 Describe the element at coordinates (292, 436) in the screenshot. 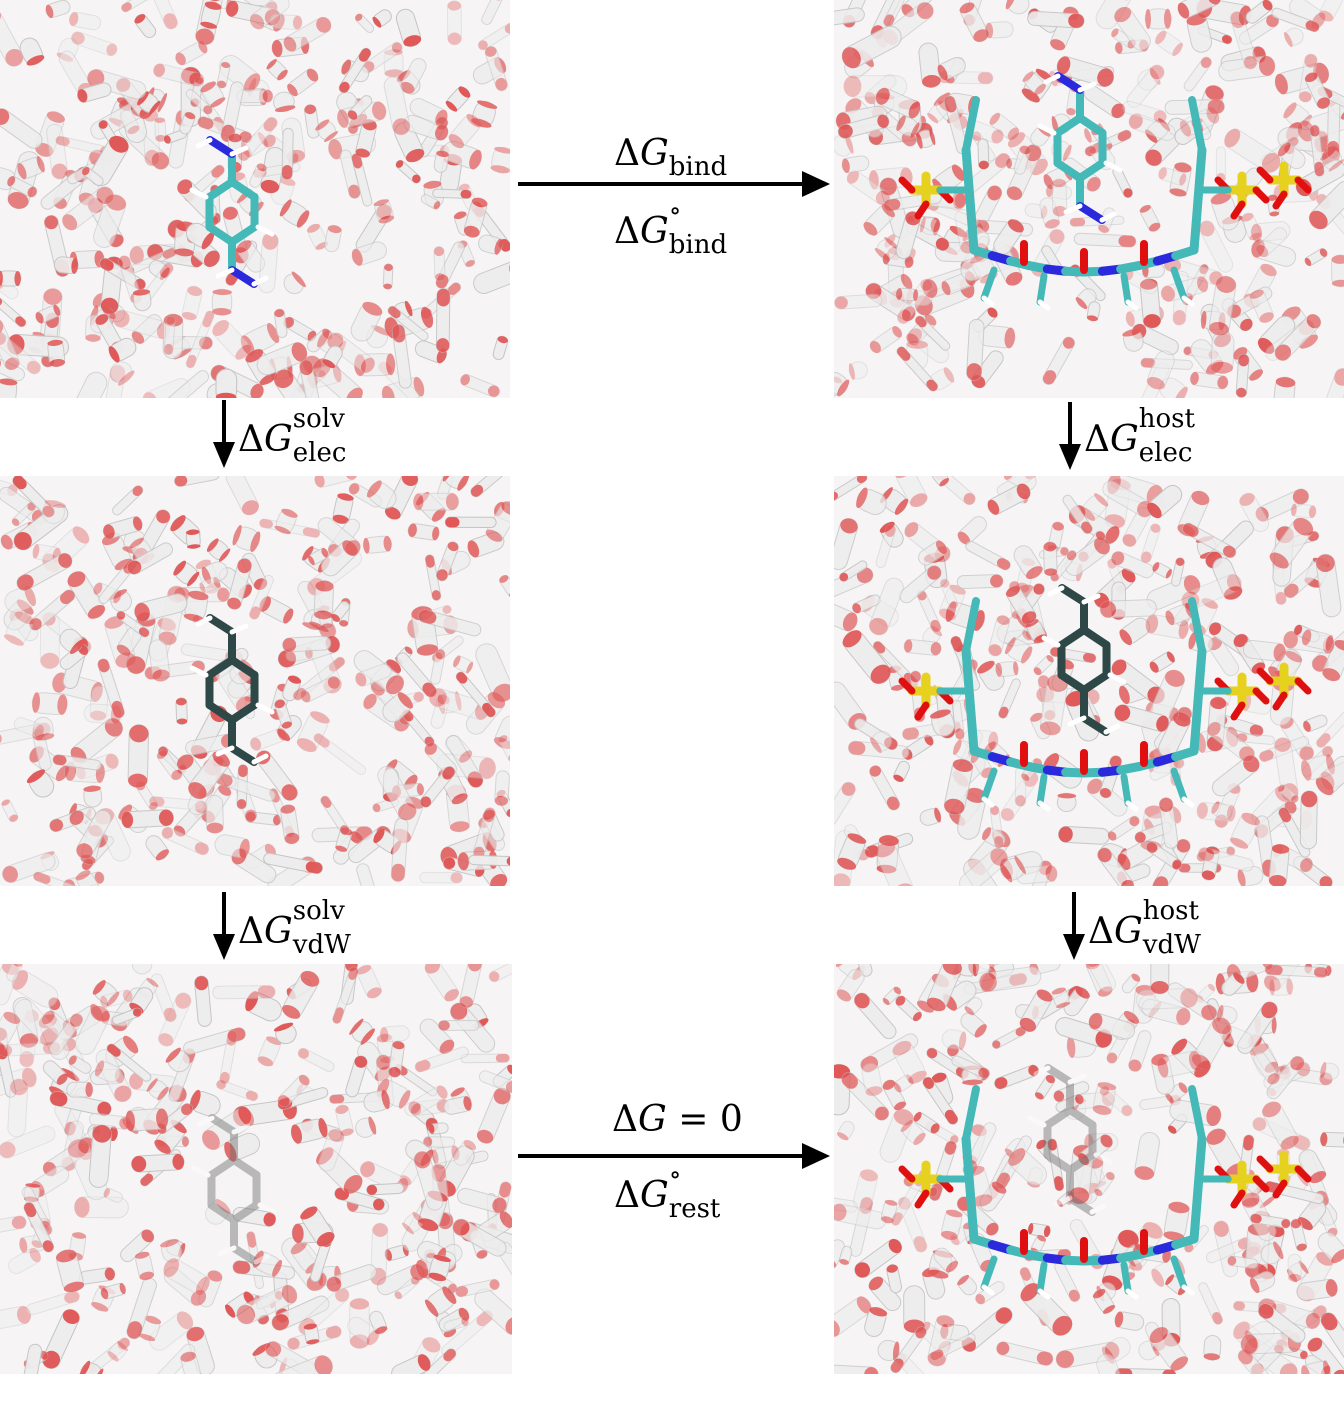

I see `label-dg-solv-elec: ΔG solv elec` at that location.